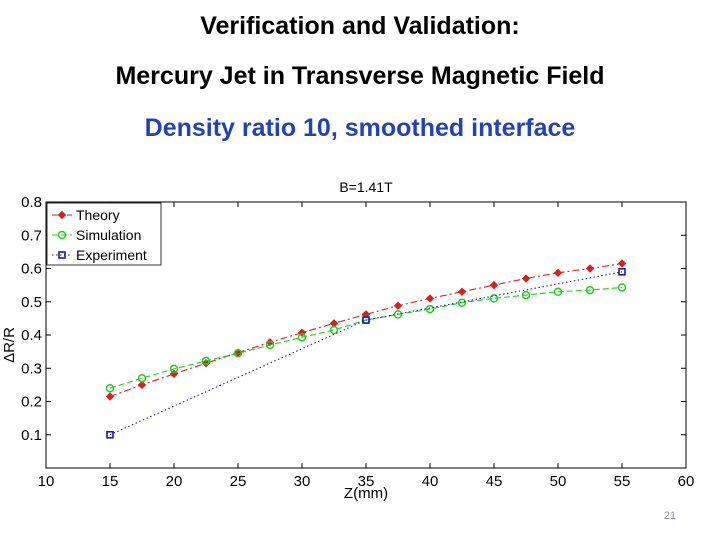 This screenshot has width=720, height=540. What do you see at coordinates (238, 481) in the screenshot?
I see `x-tick-label: 25` at bounding box center [238, 481].